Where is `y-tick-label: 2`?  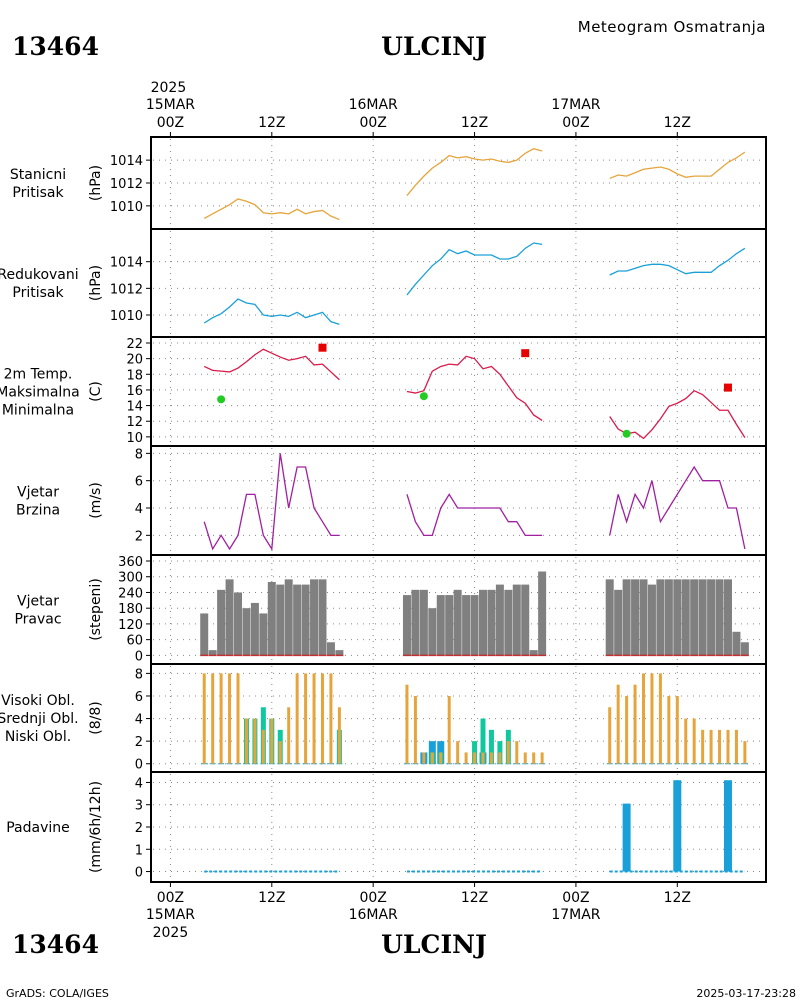 y-tick-label: 2 is located at coordinates (139, 536).